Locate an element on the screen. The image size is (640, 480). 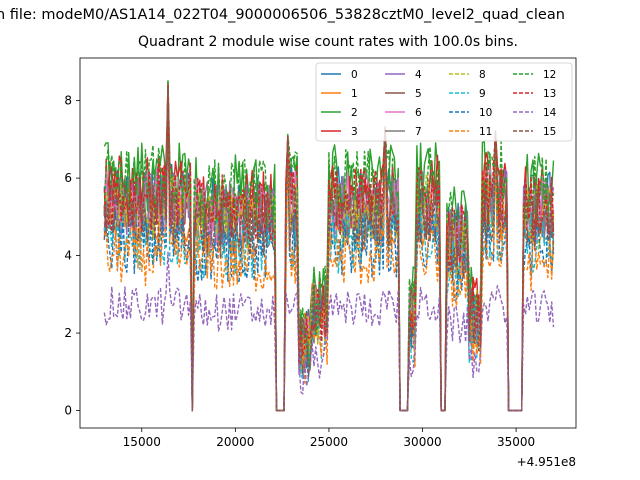
x-tick-label-30000: 30000 is located at coordinates (422, 442).